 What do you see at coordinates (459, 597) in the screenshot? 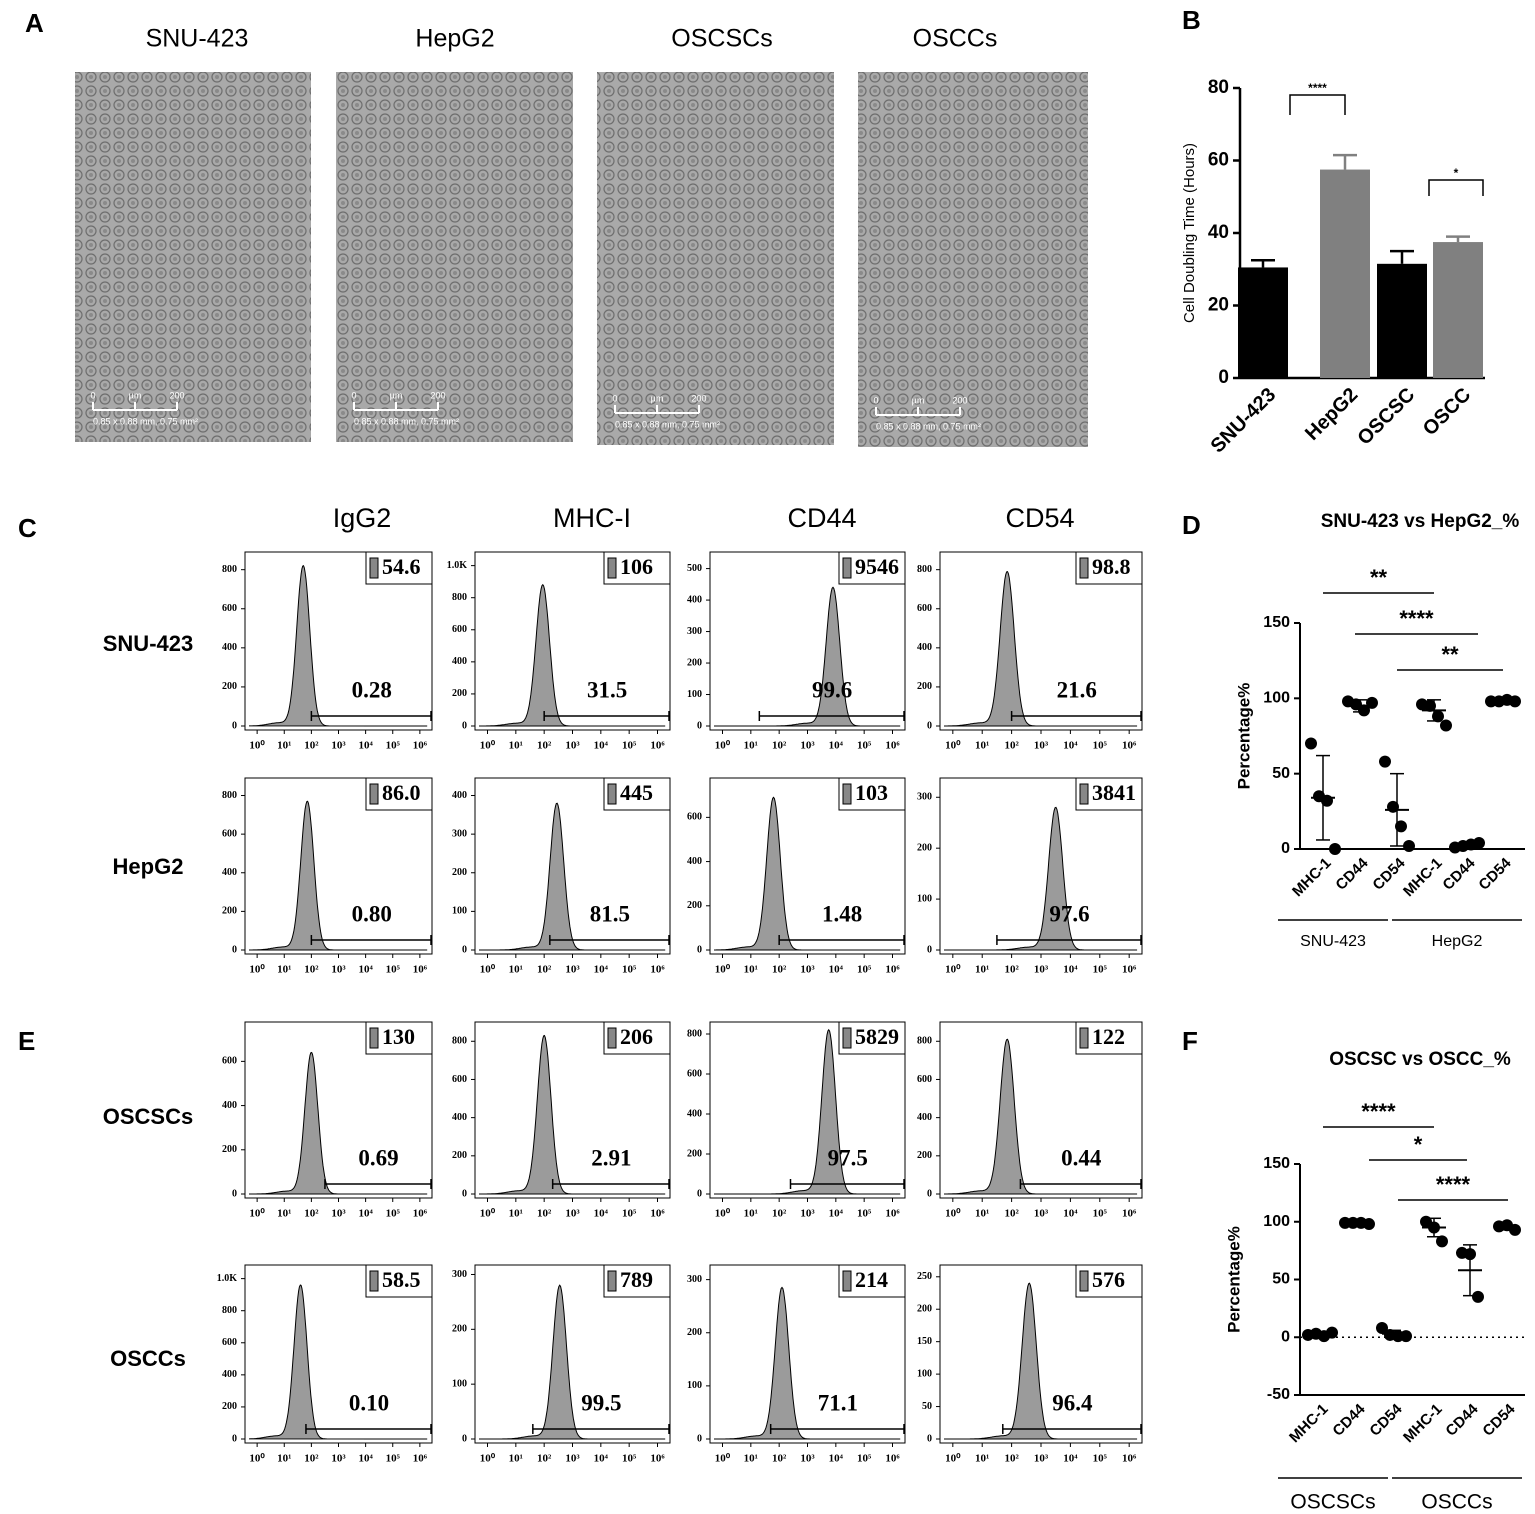
I see `y-tick-label: 800` at bounding box center [459, 597].